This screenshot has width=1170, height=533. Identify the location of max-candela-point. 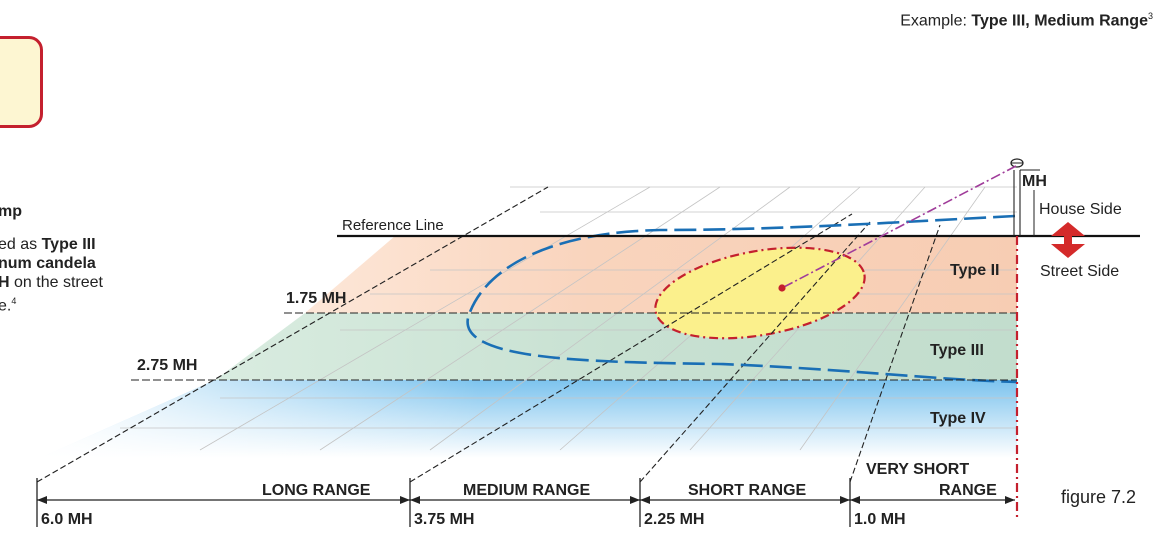
(782, 288).